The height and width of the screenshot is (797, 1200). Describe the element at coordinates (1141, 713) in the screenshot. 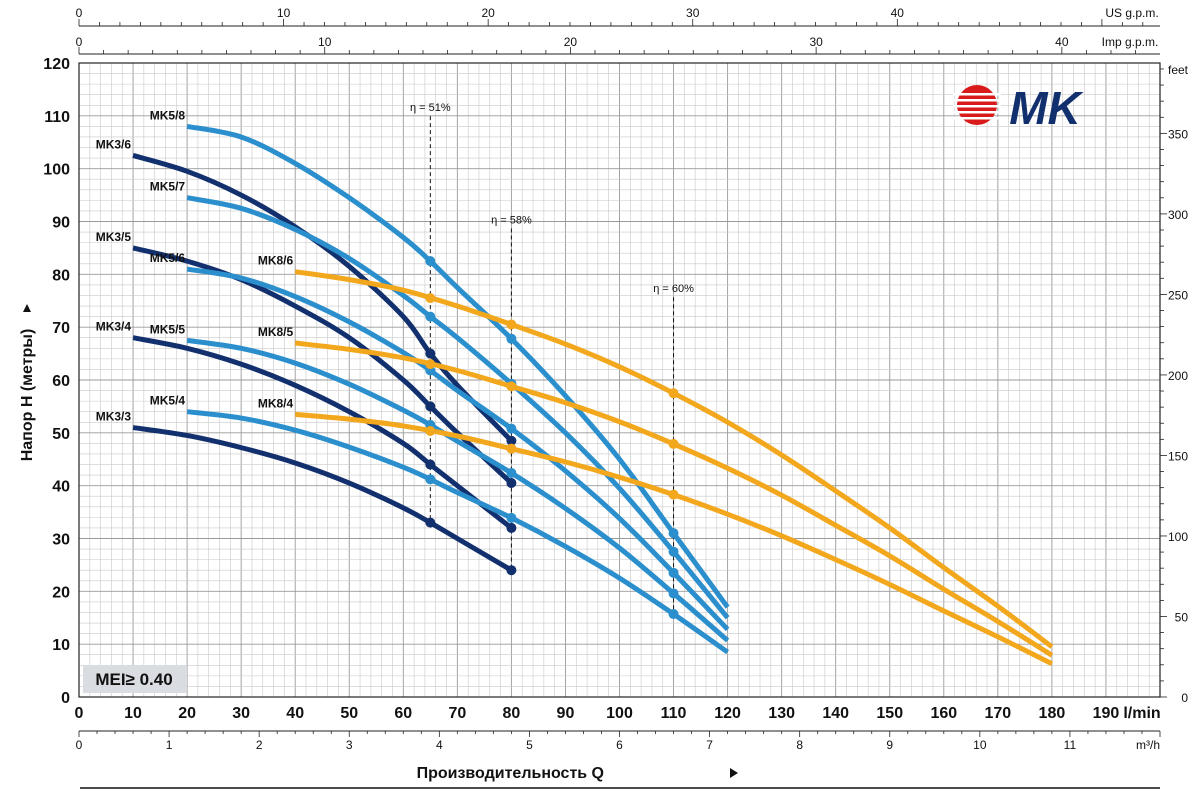

I see `x-unit-label: l/min` at that location.